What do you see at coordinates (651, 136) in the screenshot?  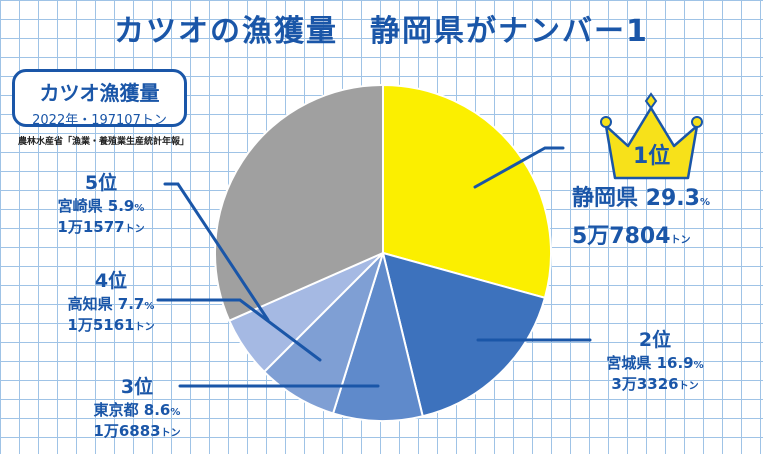 I see `crown-icon` at bounding box center [651, 136].